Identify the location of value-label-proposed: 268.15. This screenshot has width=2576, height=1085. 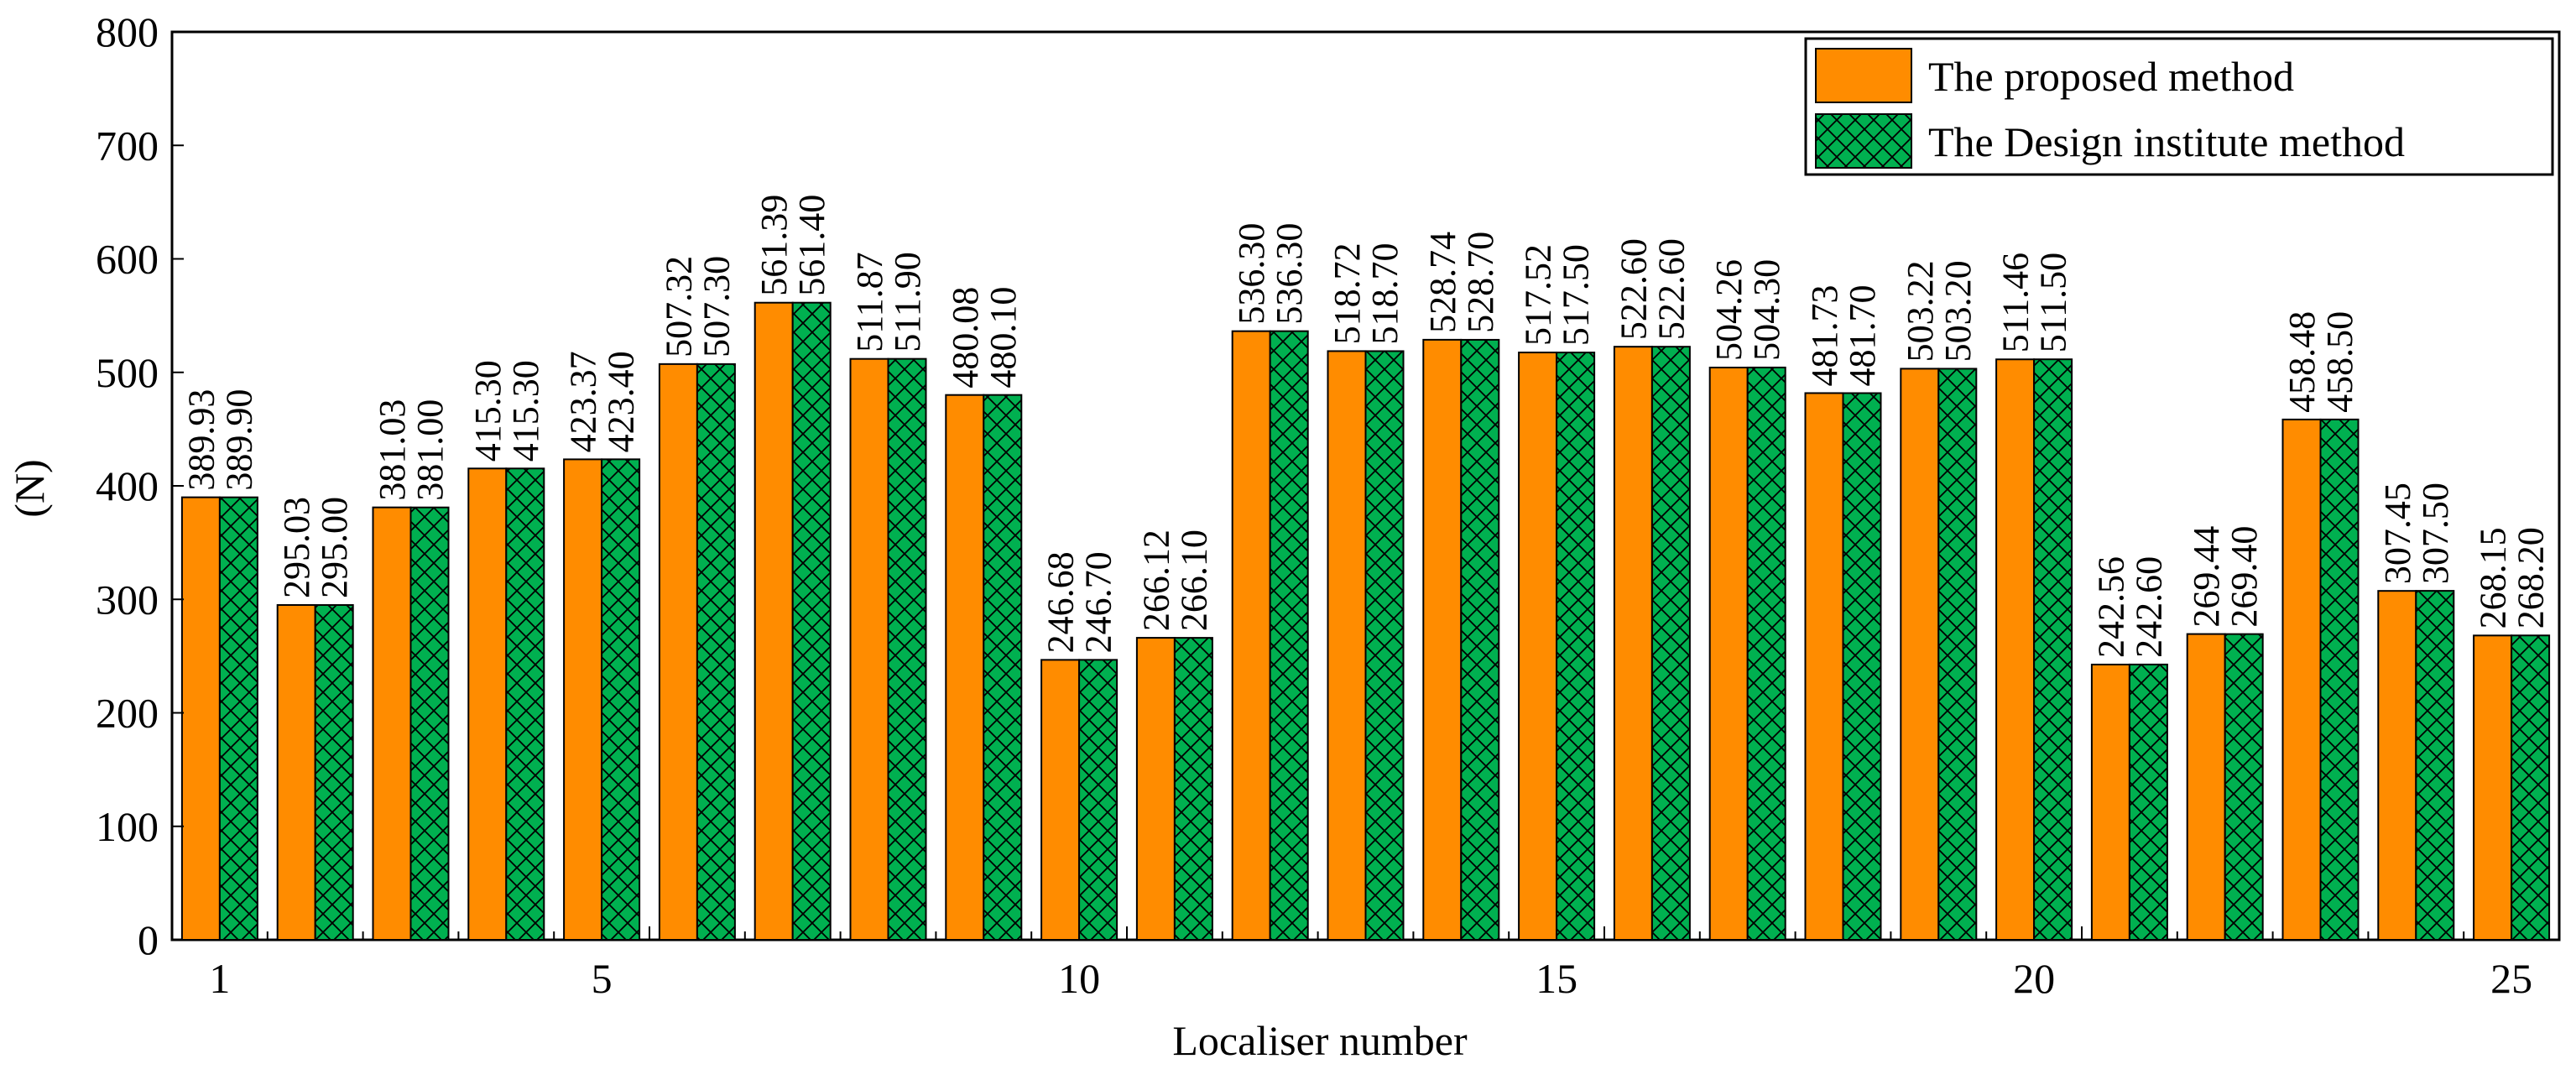
(2493, 578).